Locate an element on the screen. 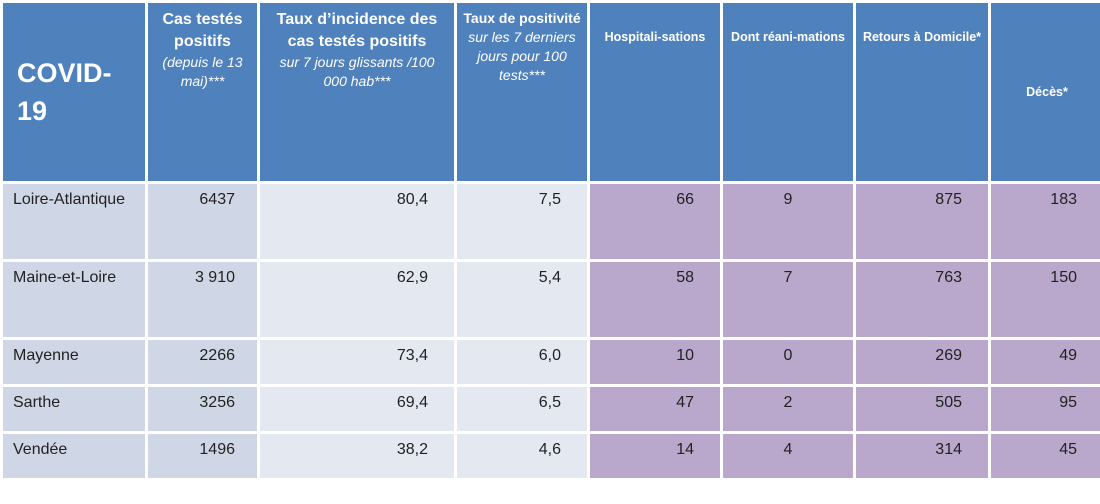 The width and height of the screenshot is (1100, 504). incidence-cell: 62,9 is located at coordinates (357, 299).